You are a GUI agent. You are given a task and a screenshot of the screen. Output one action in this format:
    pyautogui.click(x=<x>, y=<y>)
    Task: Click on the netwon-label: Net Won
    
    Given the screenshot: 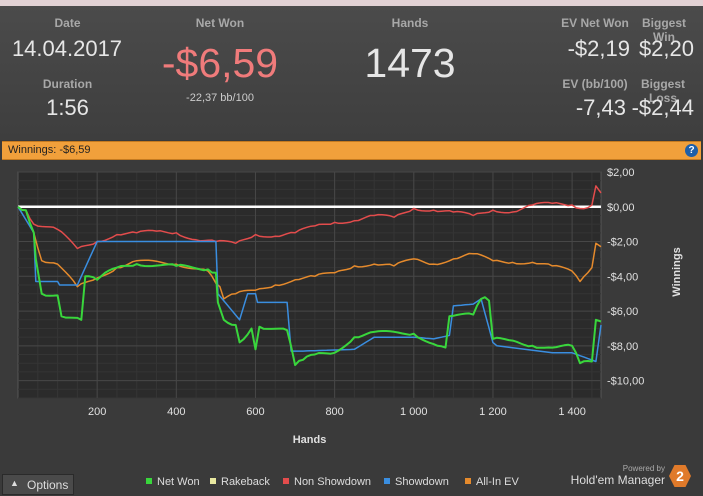 What is the action you would take?
    pyautogui.click(x=220, y=23)
    